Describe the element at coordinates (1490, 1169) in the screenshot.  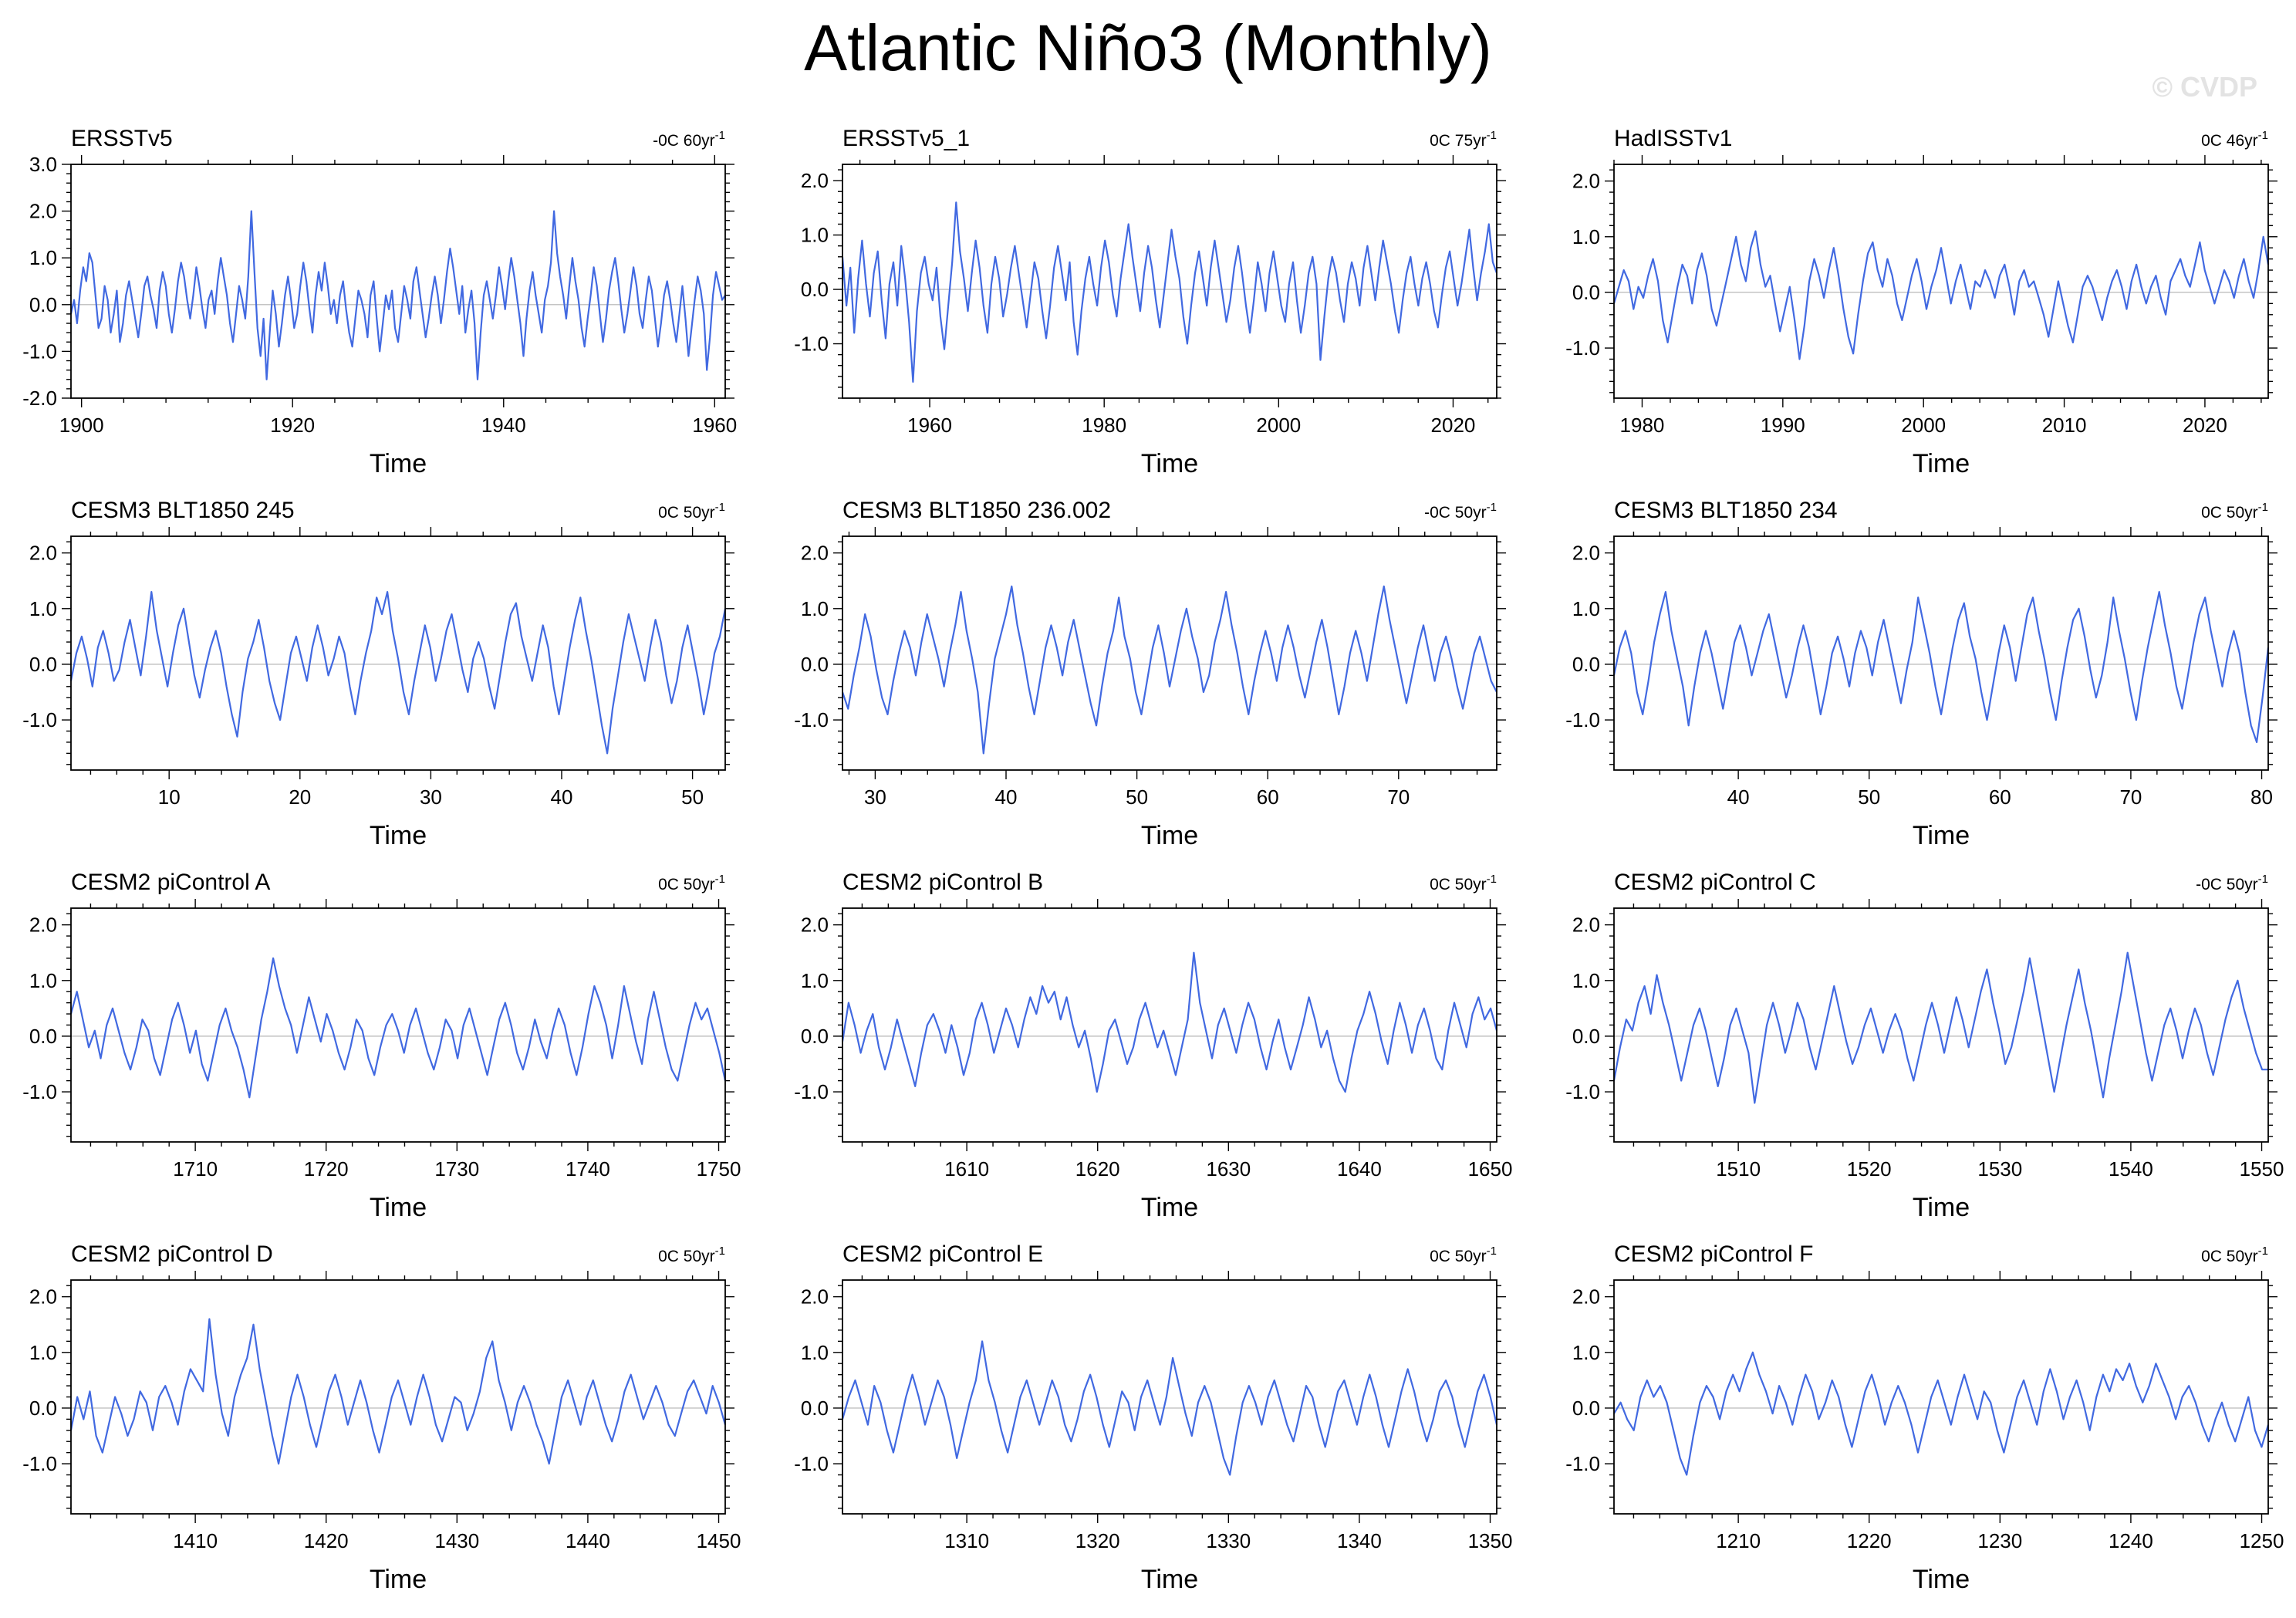
I see `x-tick-label: 1650` at that location.